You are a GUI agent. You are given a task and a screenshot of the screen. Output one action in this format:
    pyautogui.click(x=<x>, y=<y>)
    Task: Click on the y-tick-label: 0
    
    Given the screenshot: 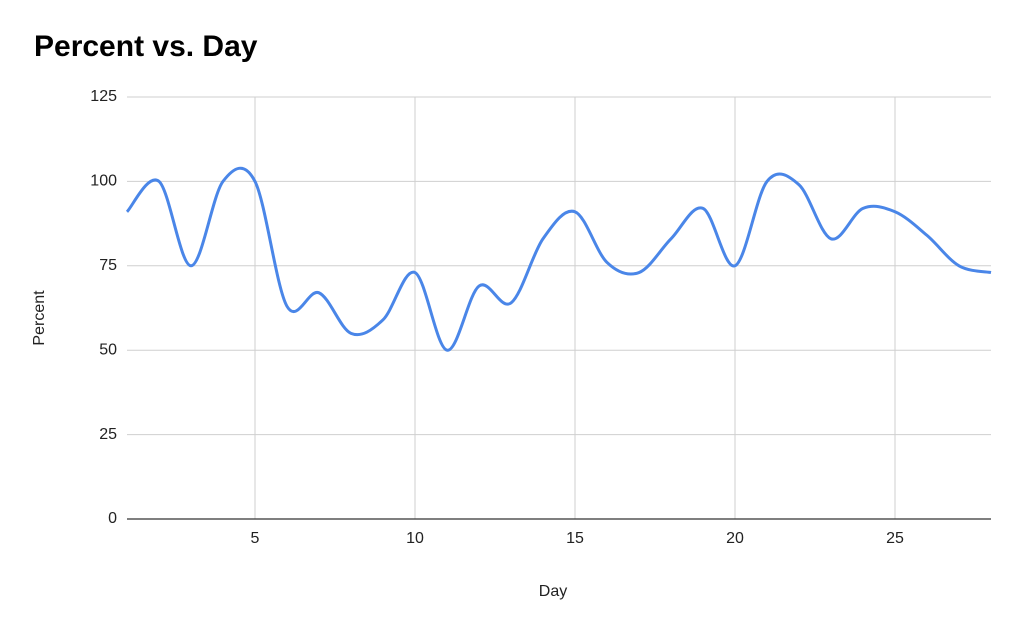 What is the action you would take?
    pyautogui.click(x=112, y=518)
    